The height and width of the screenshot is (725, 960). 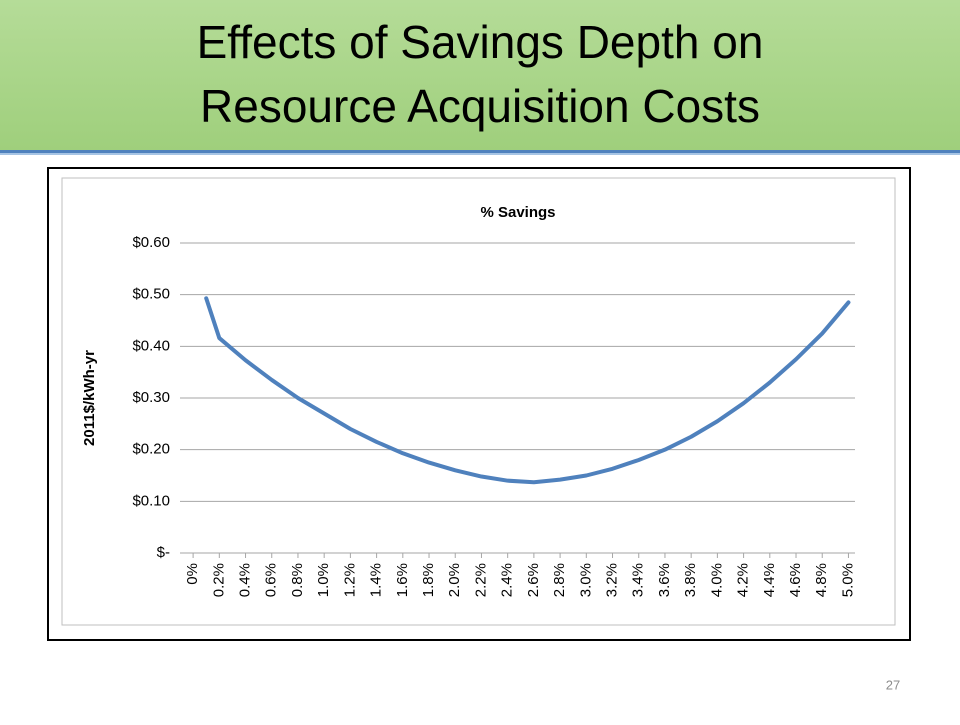 I want to click on x-tick-label: 3.8%, so click(x=690, y=580).